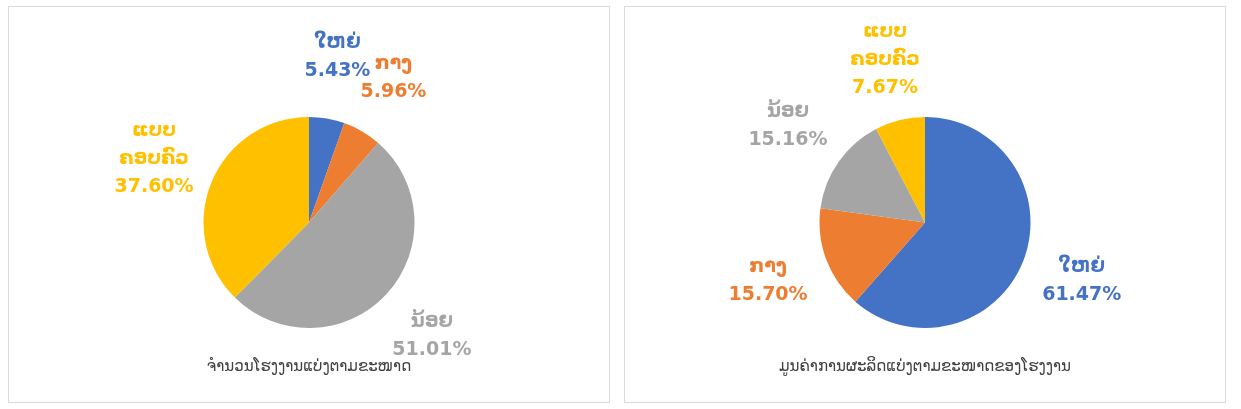  What do you see at coordinates (925, 365) in the screenshot?
I see `text: ມູນຄ່າການຜະລິດແບ່ງຕາມຂະໜາດຂອງໂຮງງານ` at bounding box center [925, 365].